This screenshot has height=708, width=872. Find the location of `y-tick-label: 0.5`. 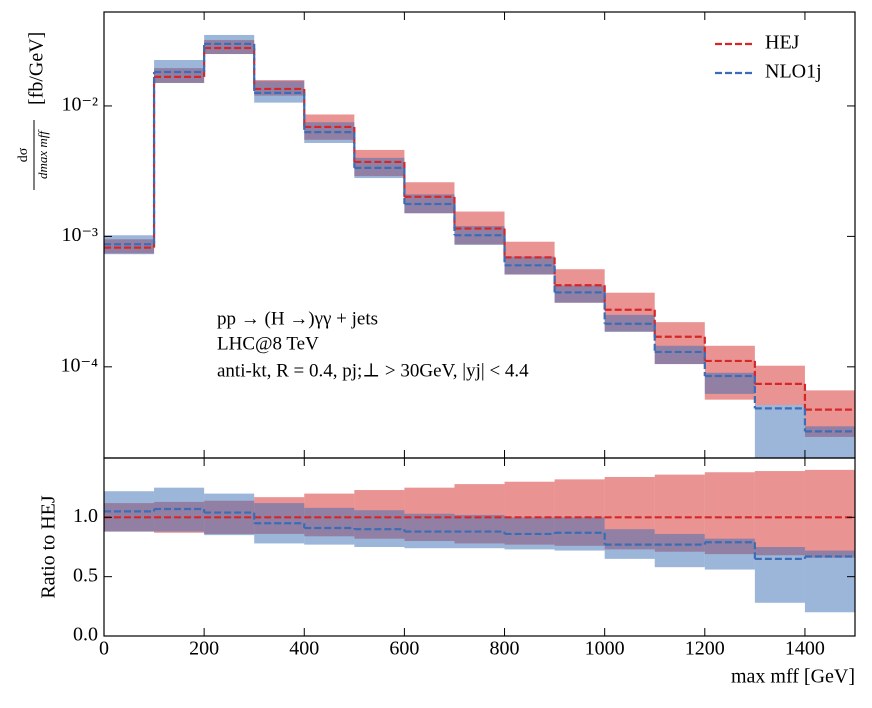

y-tick-label: 0.5 is located at coordinates (85, 575).